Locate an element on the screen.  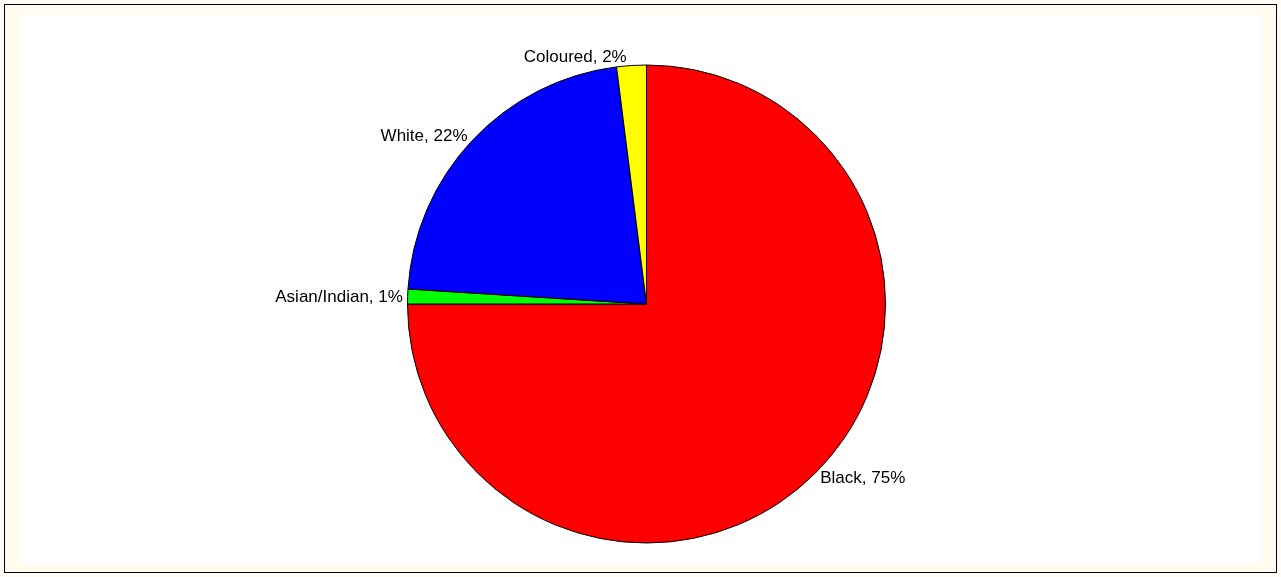
slice-label: Coloured, 2% is located at coordinates (575, 56).